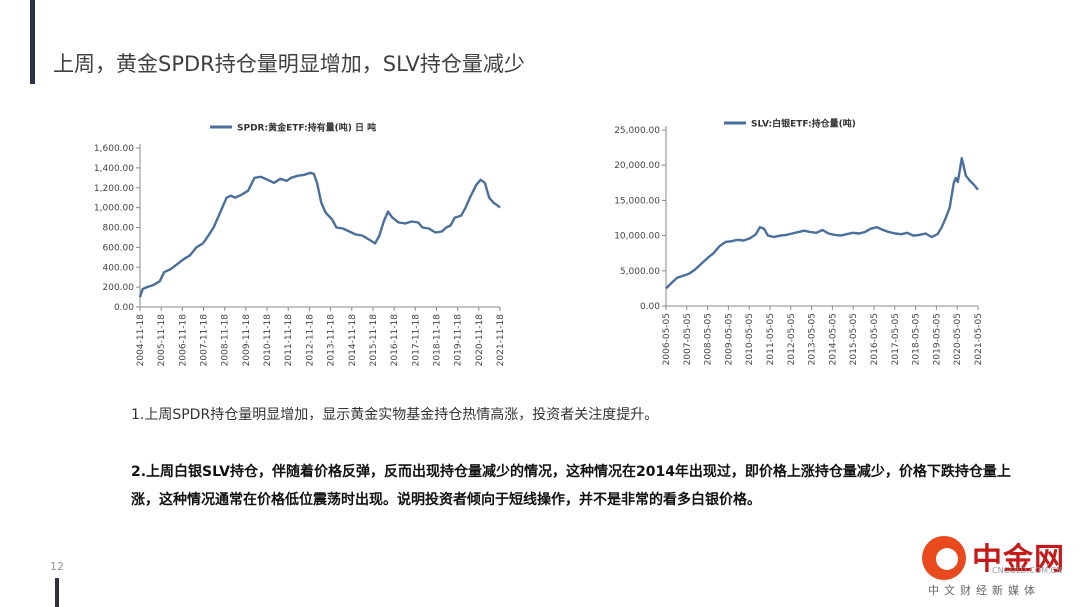 The width and height of the screenshot is (1080, 607). Describe the element at coordinates (437, 340) in the screenshot. I see `gold-x-tick-label: 2018-11-18` at that location.